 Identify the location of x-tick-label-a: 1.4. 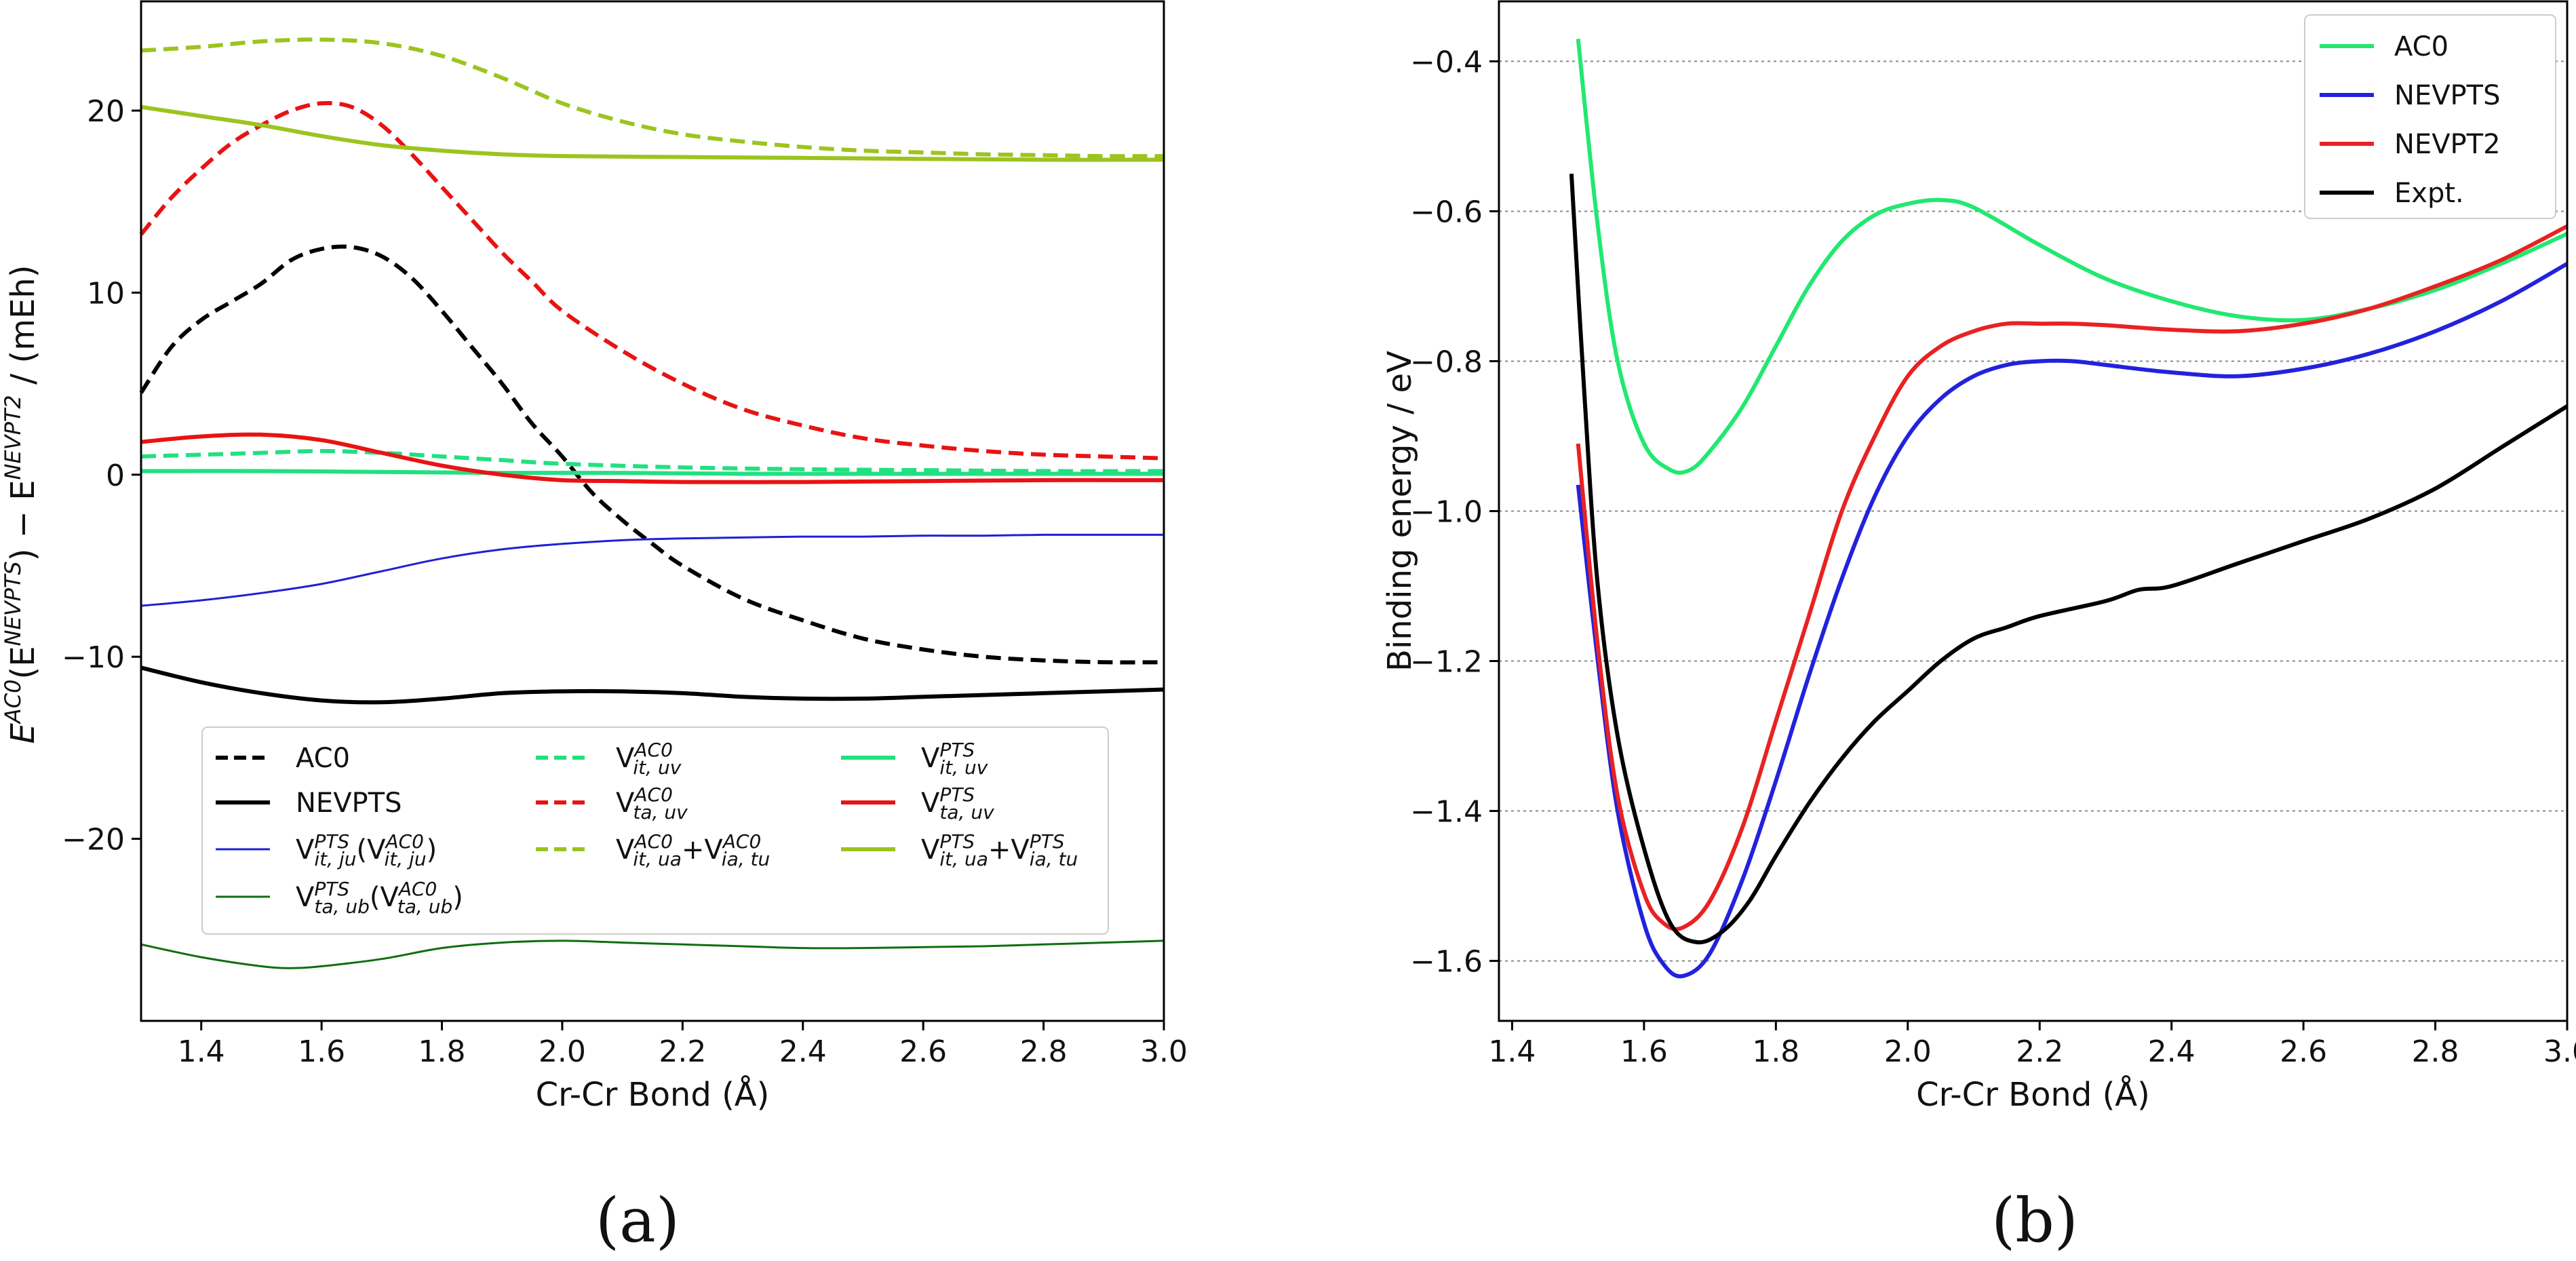
(201, 1051).